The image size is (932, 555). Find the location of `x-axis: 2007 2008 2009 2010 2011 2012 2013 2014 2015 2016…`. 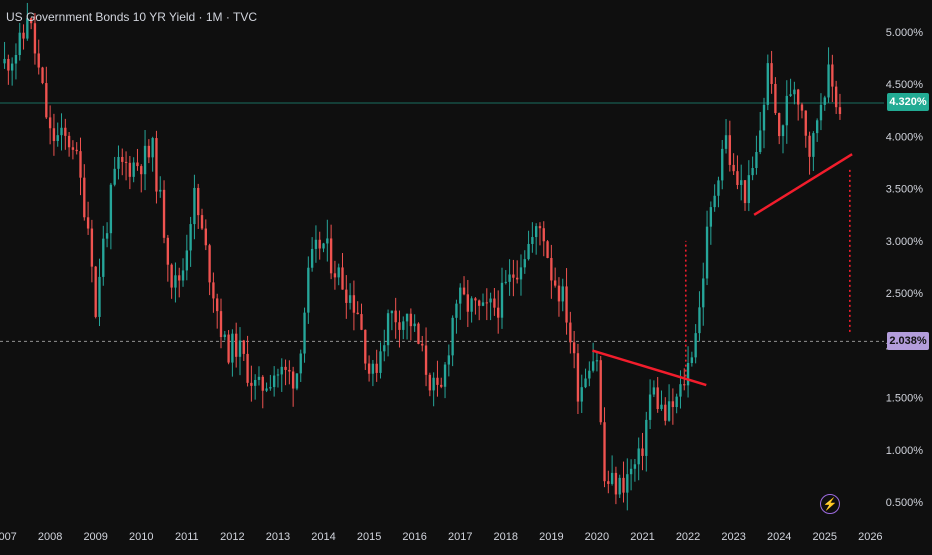

x-axis: 2007 2008 2009 2010 2011 2012 2013 2014 2015 2016… is located at coordinates (441, 537).